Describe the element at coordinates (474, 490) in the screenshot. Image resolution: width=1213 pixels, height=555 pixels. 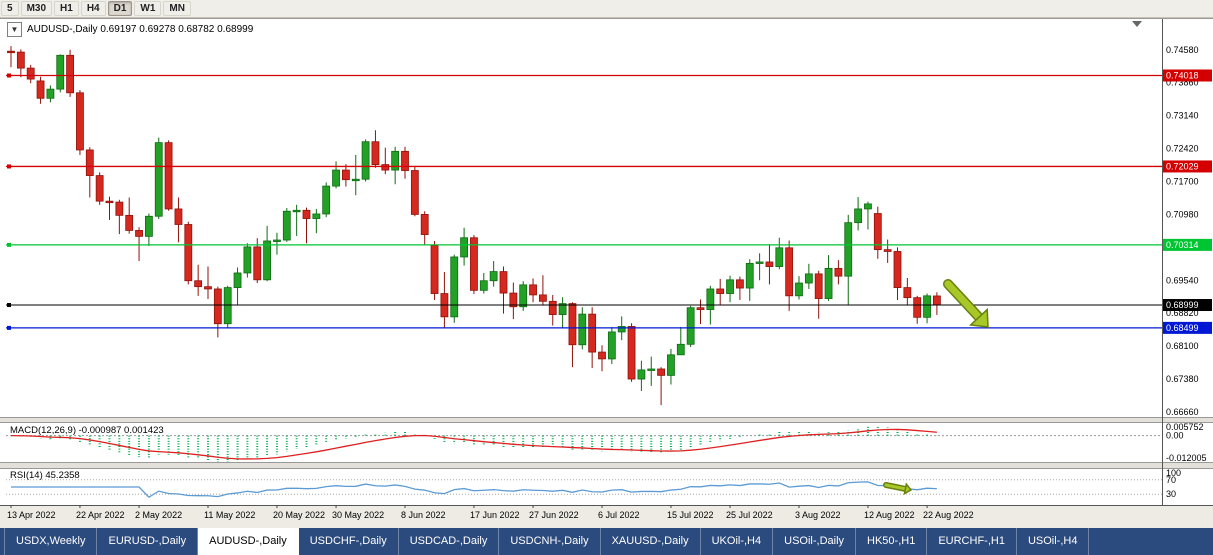
I see `rsi-line` at that location.